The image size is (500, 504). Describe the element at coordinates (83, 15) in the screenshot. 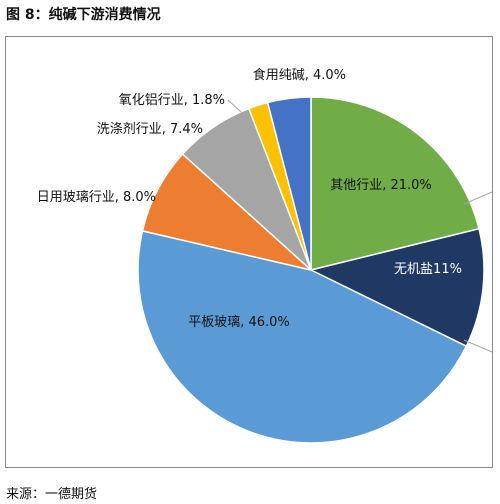

I see `figure-title: 图 8：纯碱下游消费情况` at that location.